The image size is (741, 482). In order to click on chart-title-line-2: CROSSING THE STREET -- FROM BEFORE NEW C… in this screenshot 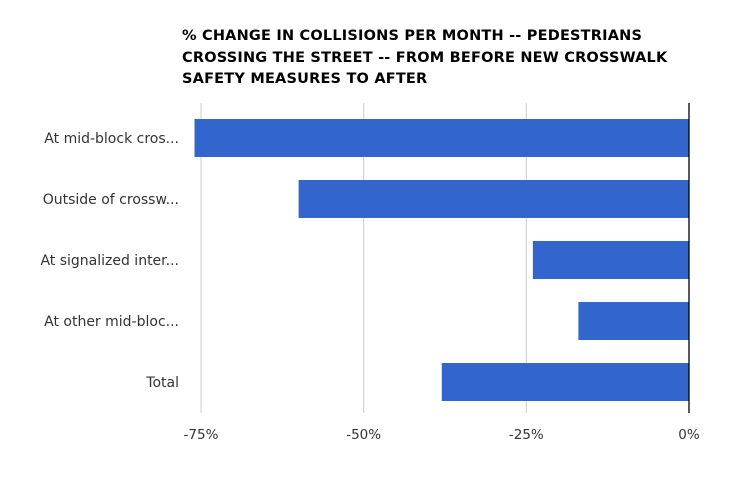, I will do `click(425, 57)`.